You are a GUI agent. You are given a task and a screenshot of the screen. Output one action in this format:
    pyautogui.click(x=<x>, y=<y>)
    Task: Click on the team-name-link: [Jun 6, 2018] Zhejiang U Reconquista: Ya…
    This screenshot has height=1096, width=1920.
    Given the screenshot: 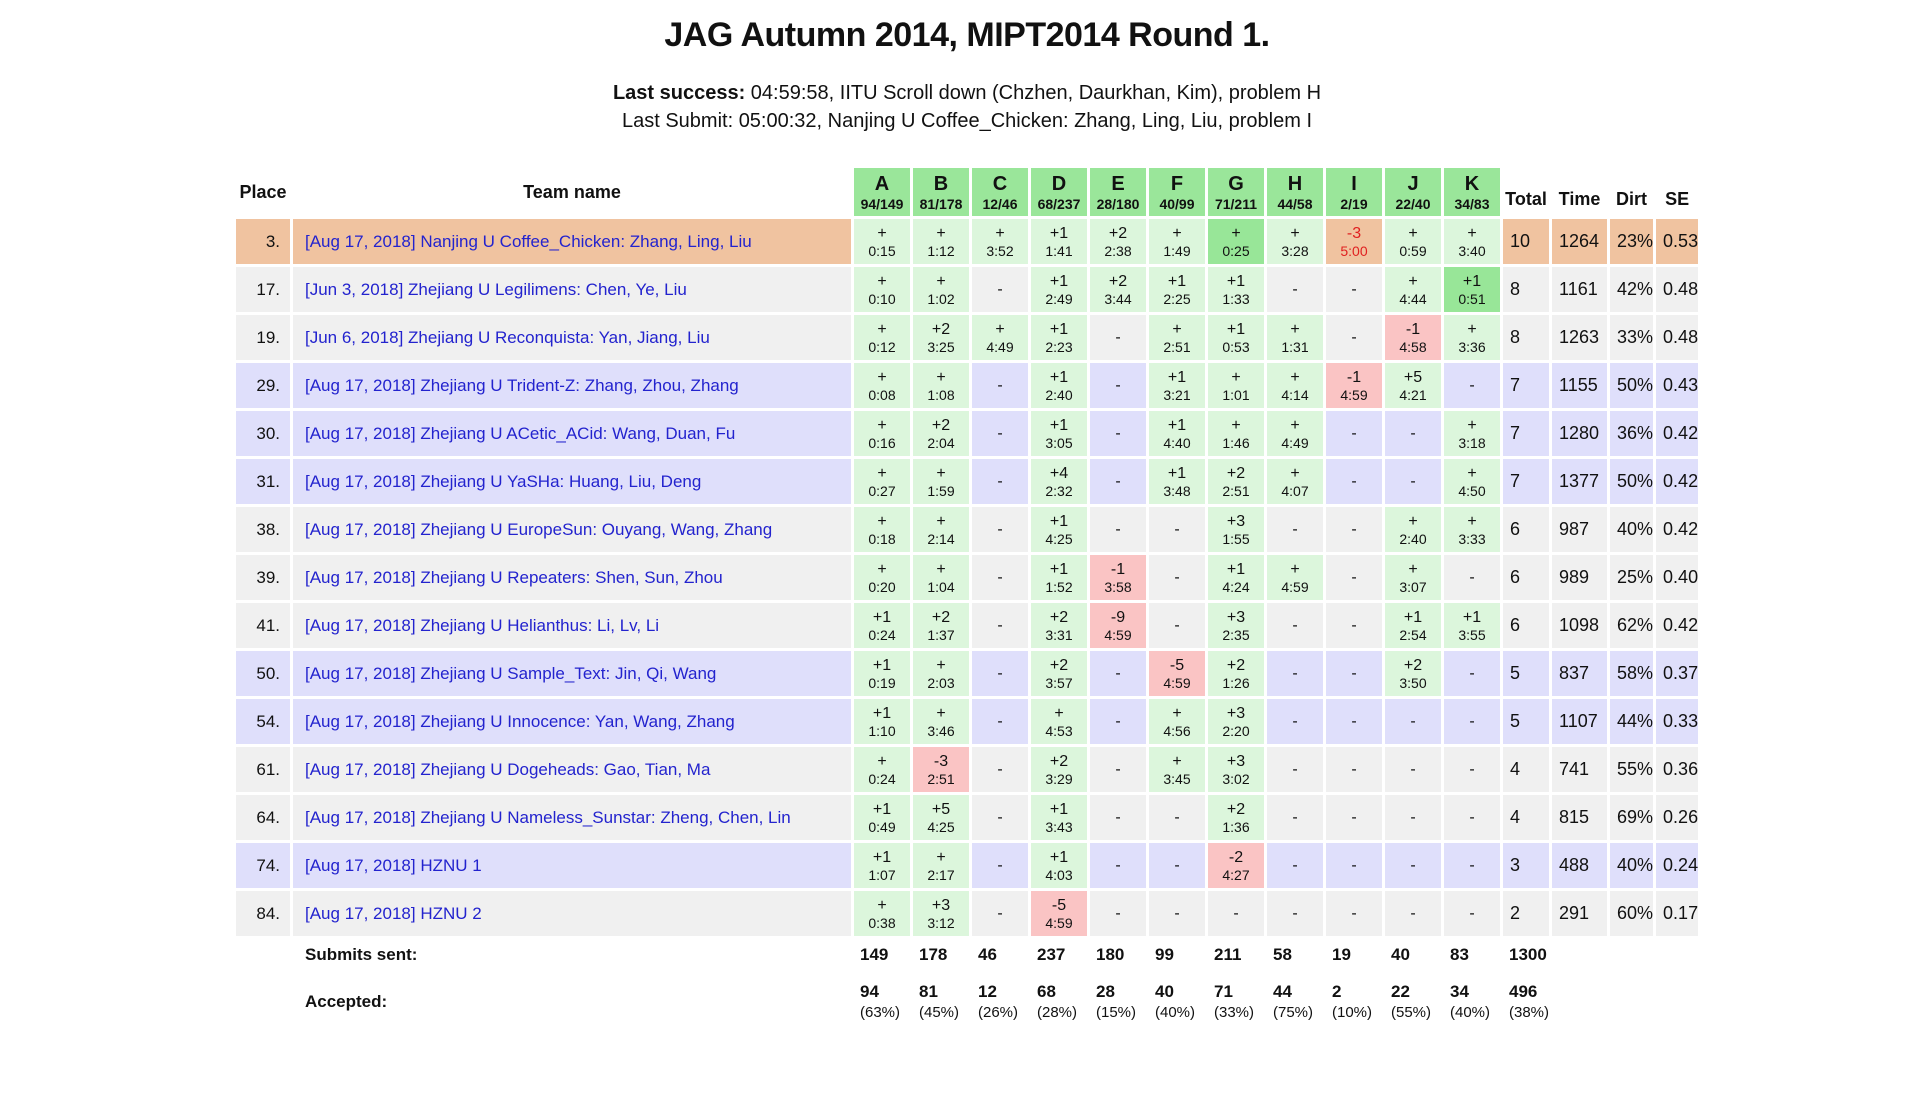 What is the action you would take?
    pyautogui.click(x=572, y=337)
    